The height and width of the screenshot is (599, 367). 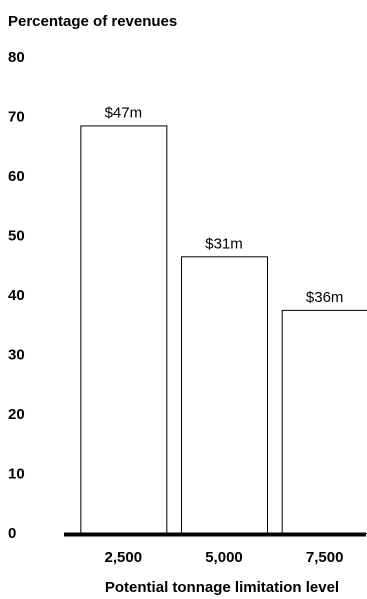 I want to click on y-tick-label: 20, so click(x=16, y=414).